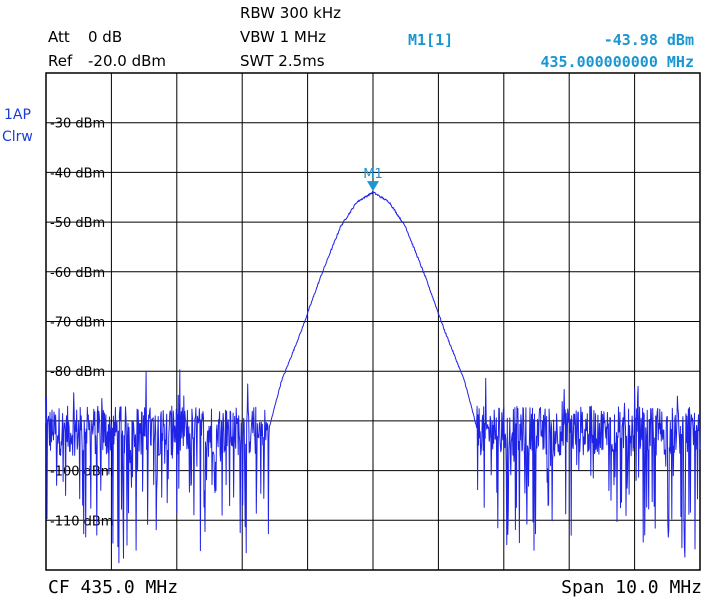 This screenshot has width=706, height=599. What do you see at coordinates (77, 323) in the screenshot?
I see `y-tick-label: -70 dBm` at bounding box center [77, 323].